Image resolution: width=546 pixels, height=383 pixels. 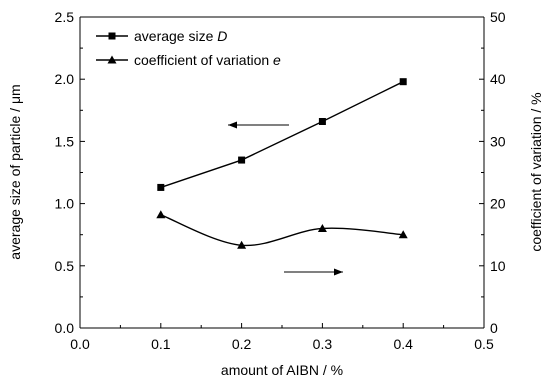 I want to click on legend-label-average-size: average size D, so click(x=180, y=36).